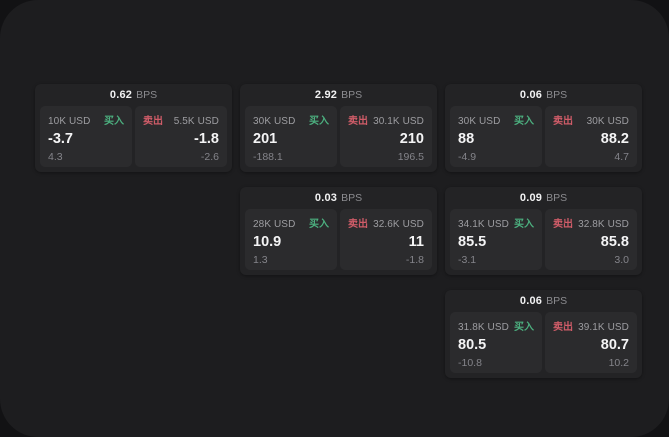 This screenshot has width=669, height=437. I want to click on sell-quote-tile: 卖出 30.1K USD 210 196.5, so click(386, 136).